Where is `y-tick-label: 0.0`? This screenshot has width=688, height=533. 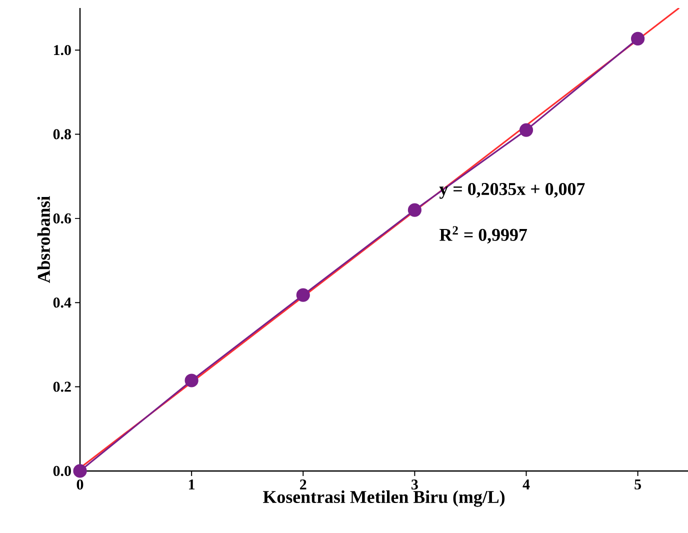
y-tick-label: 0.0 is located at coordinates (62, 471).